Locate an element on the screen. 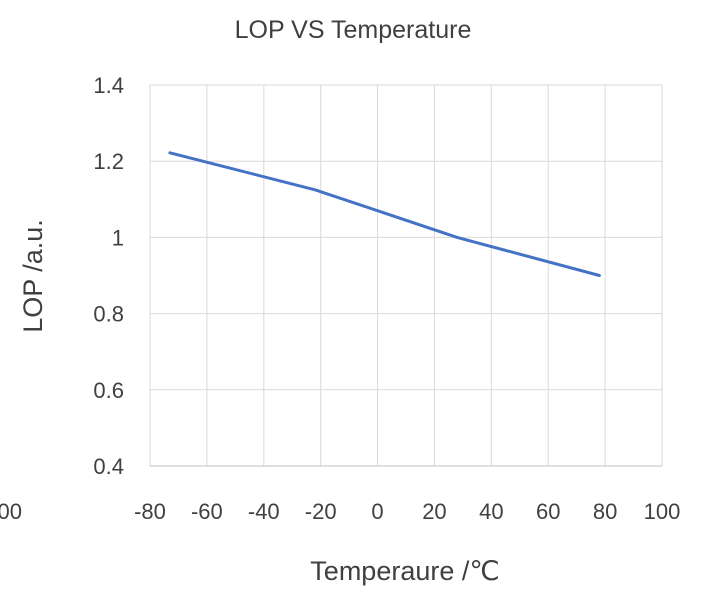 The image size is (705, 590). y-tick-label: 0.4 is located at coordinates (108, 466).